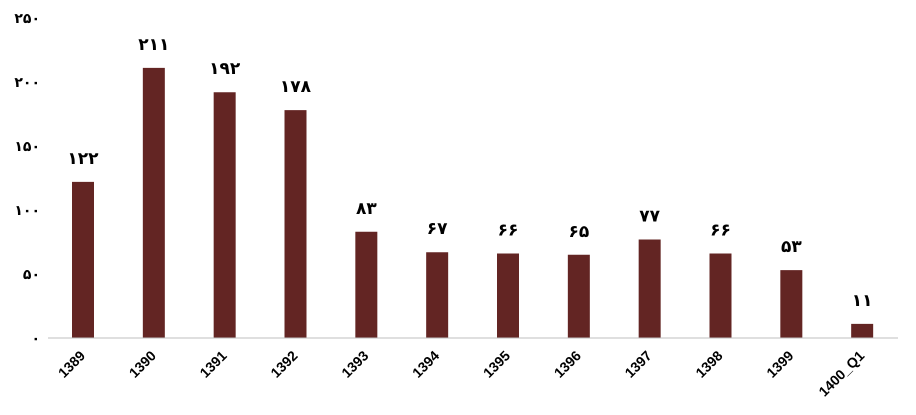 The height and width of the screenshot is (415, 916). I want to click on data-label: ۱۱, so click(862, 300).